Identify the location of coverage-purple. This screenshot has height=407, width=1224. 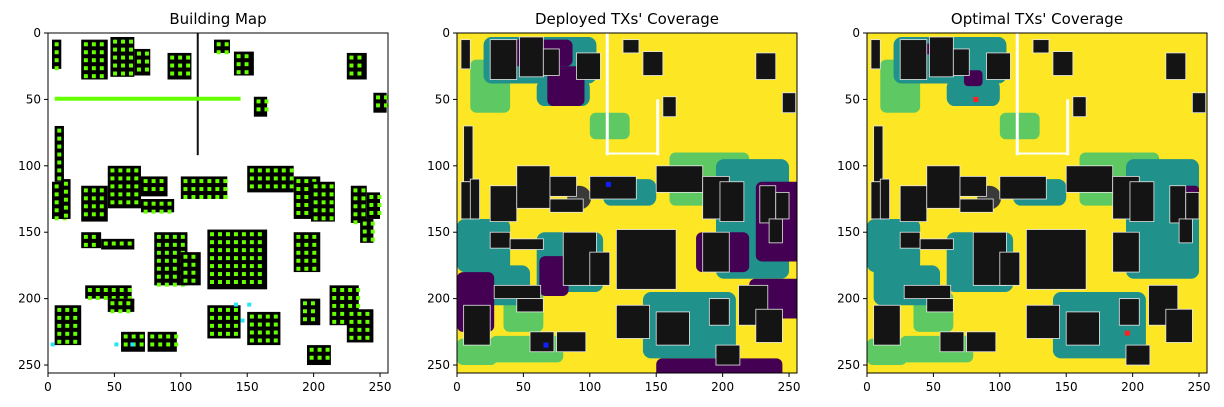
(566, 86).